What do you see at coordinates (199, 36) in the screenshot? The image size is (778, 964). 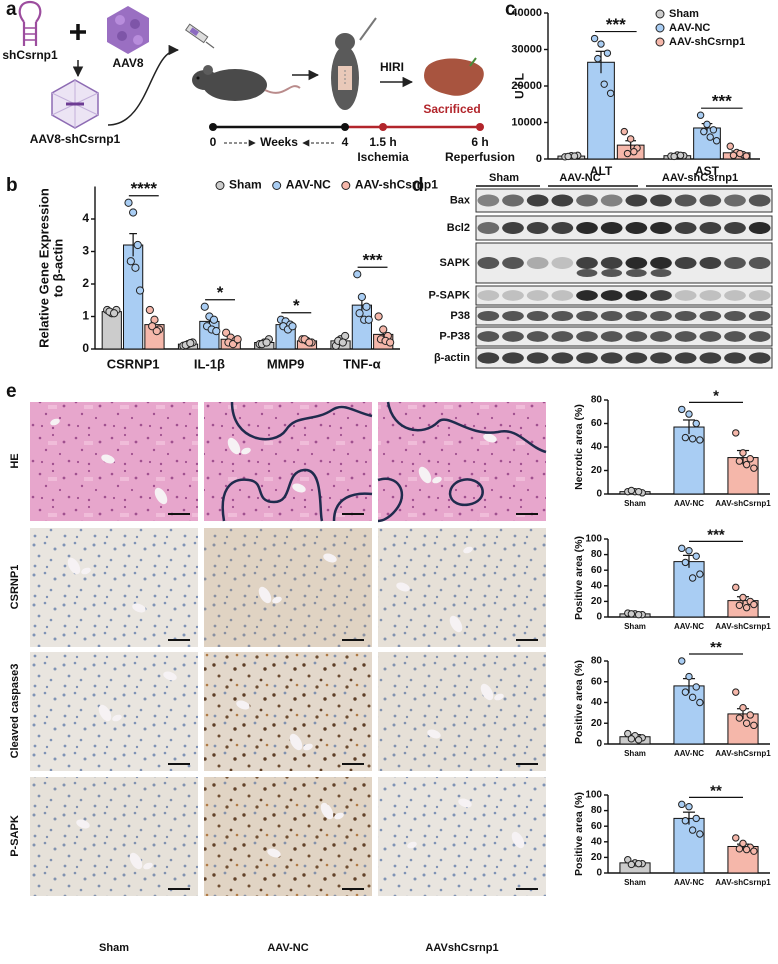 I see `syringe-icon` at bounding box center [199, 36].